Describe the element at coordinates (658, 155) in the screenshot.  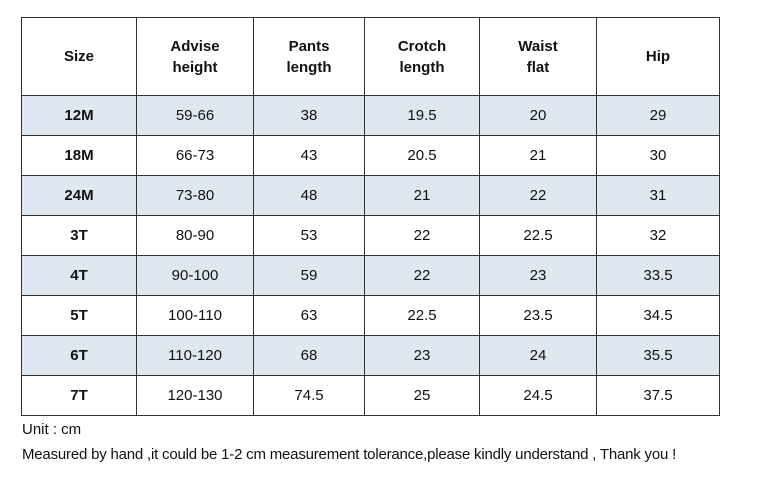
I see `cell-hip: 30` at that location.